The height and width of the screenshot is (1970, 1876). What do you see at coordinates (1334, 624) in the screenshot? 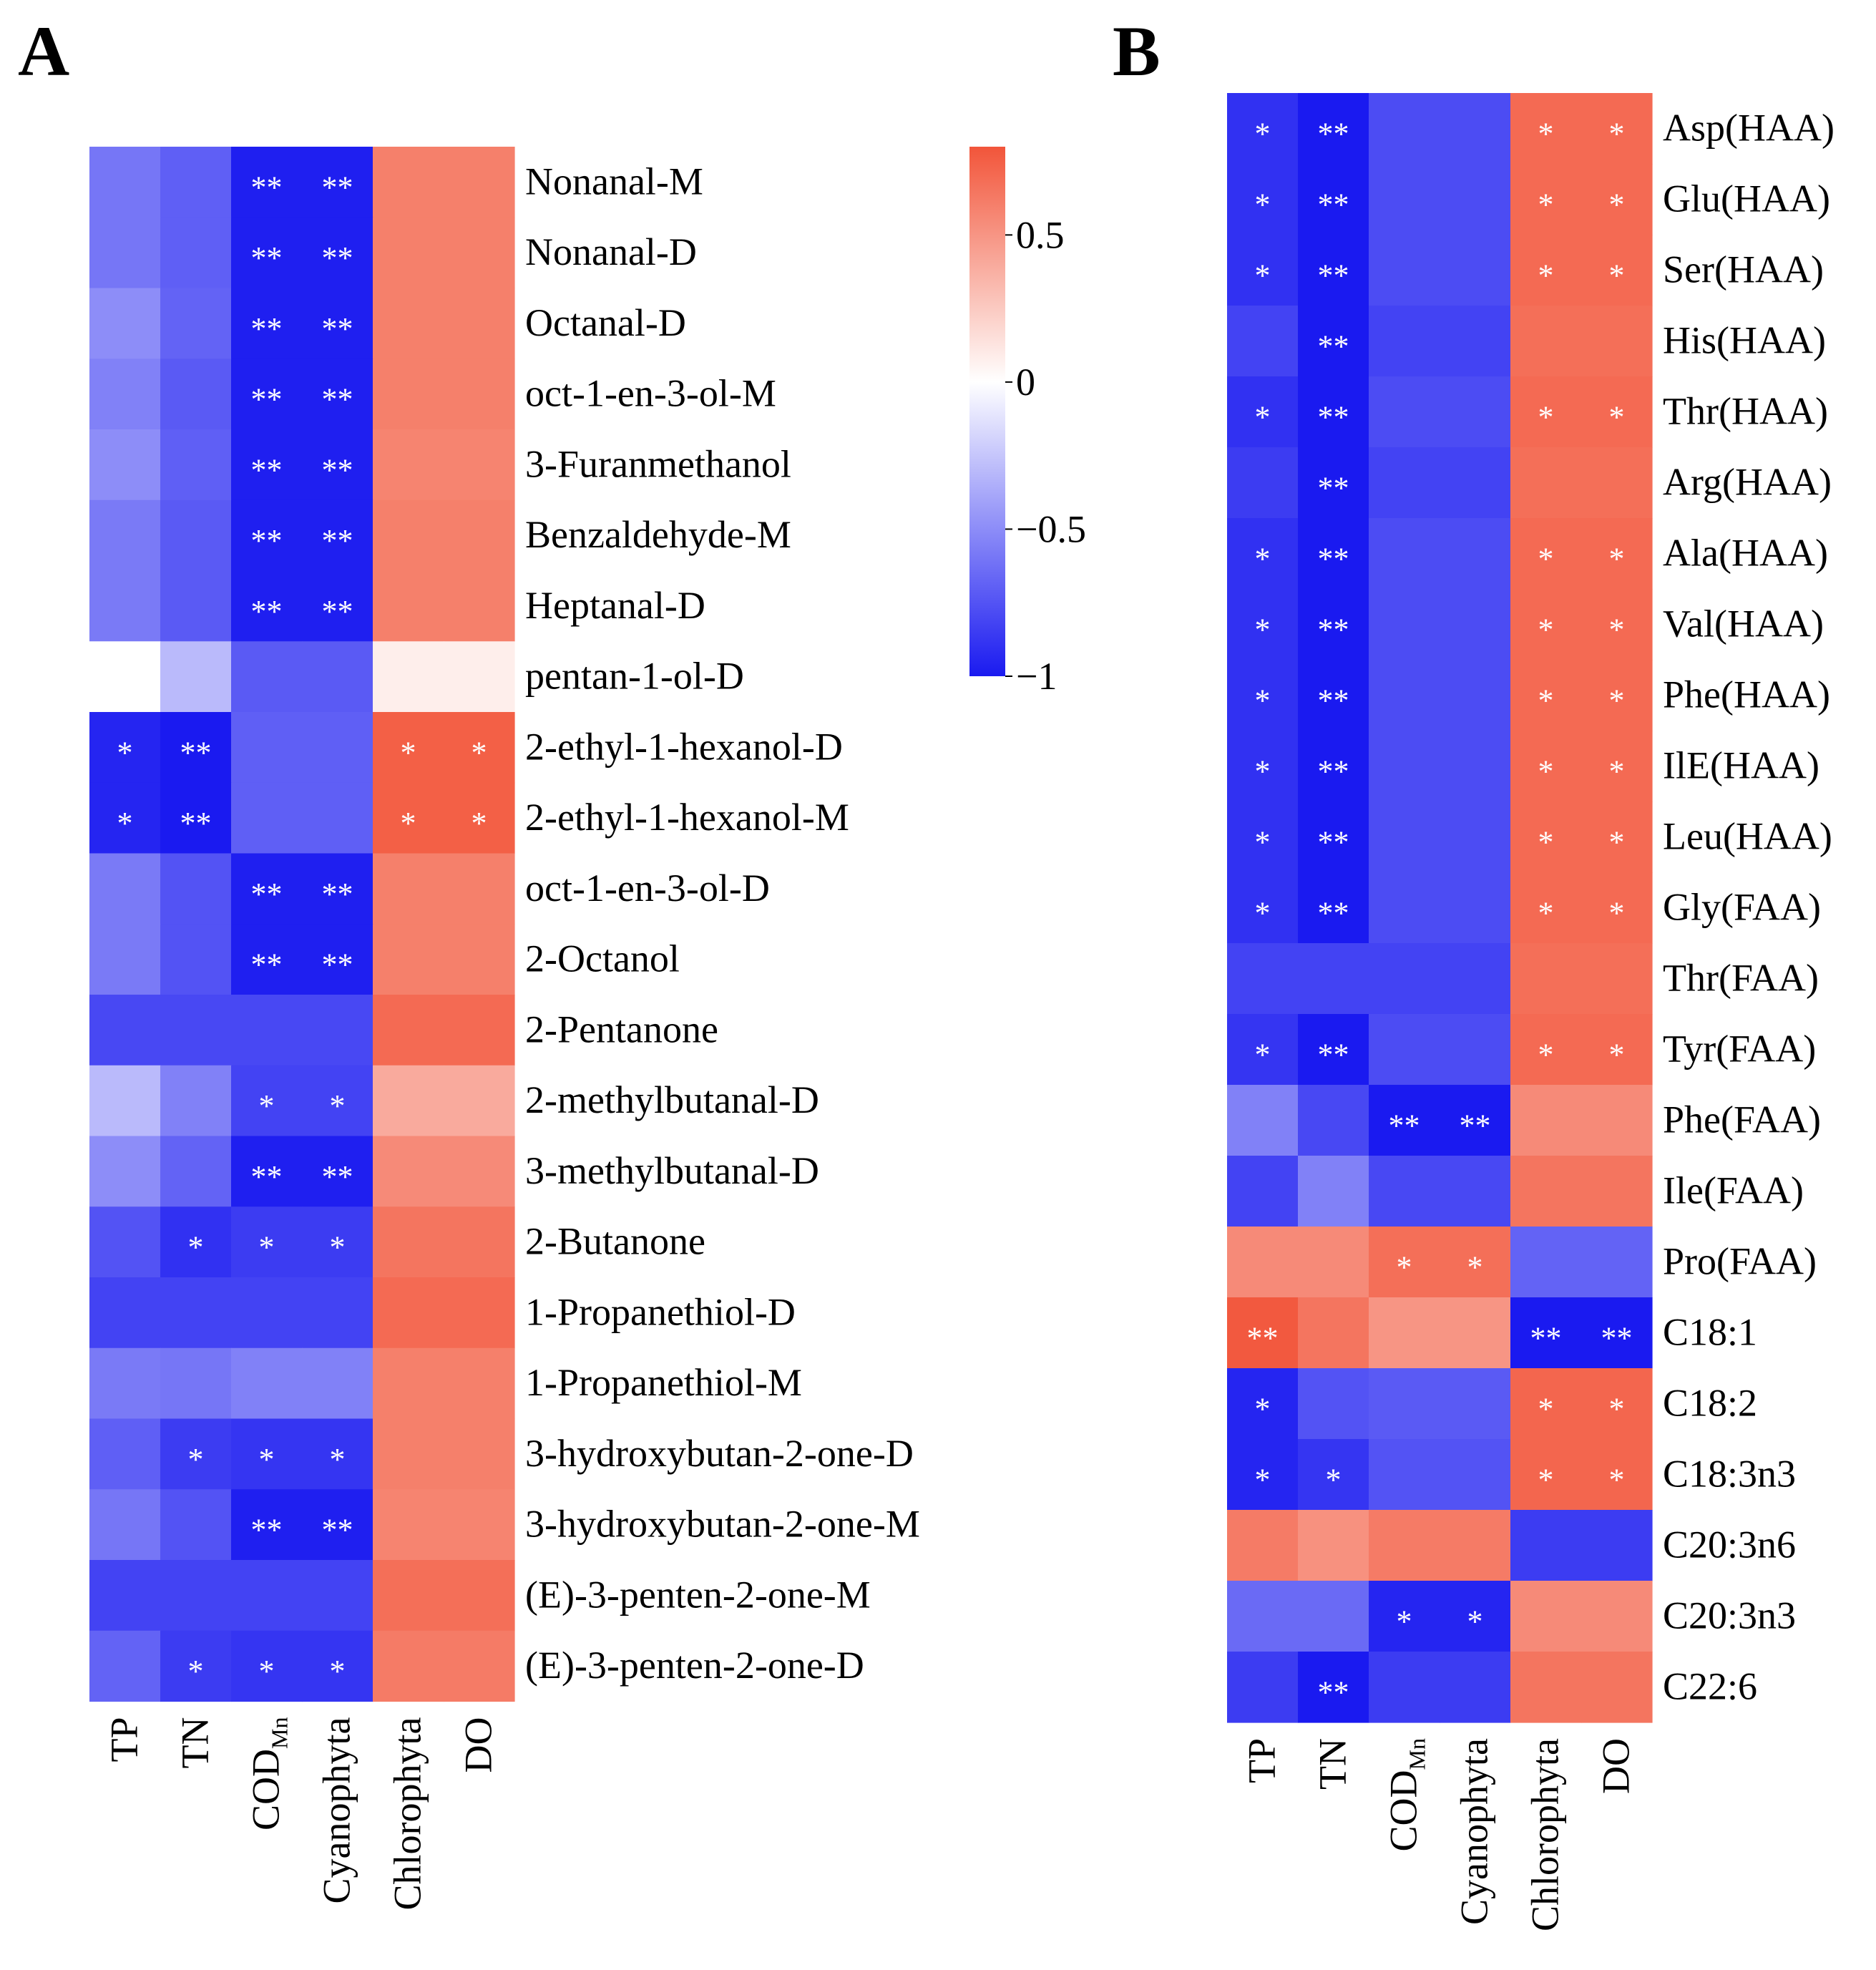
I see `cell-val-haa-tn` at bounding box center [1334, 624].